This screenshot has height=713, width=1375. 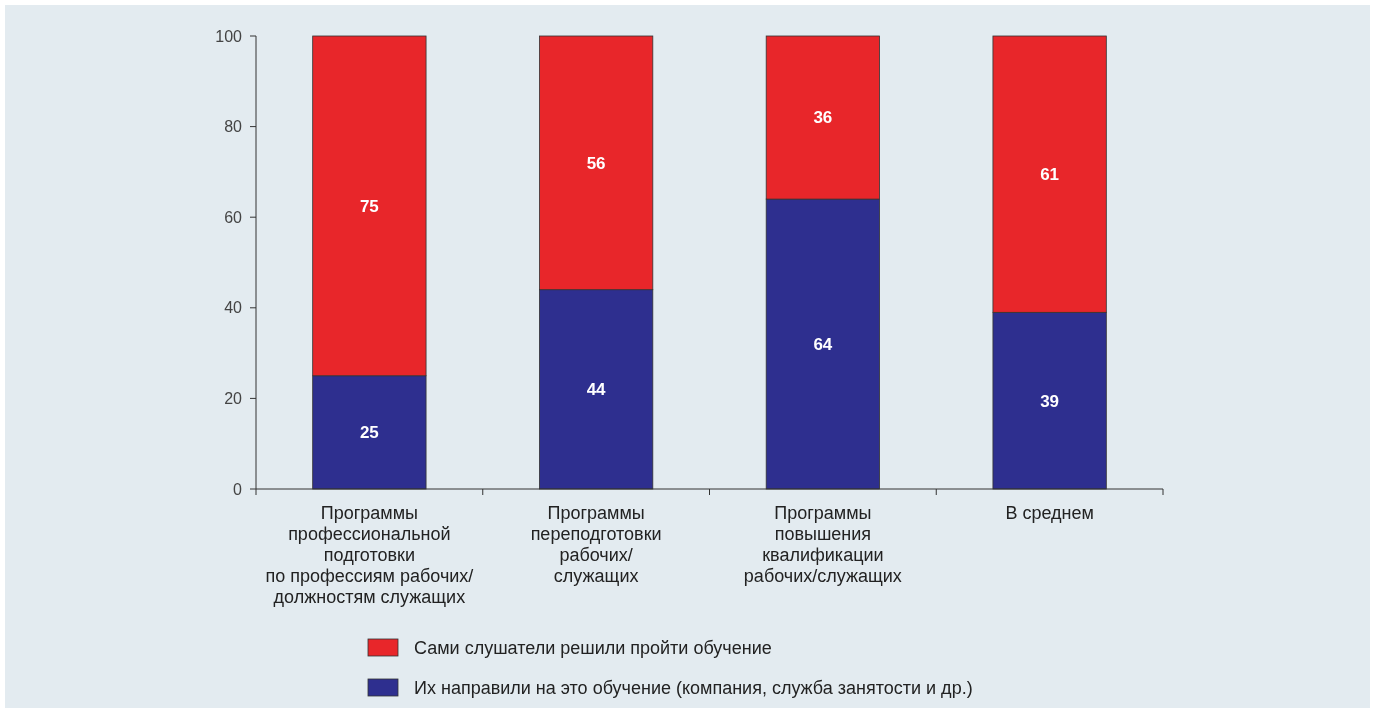 What do you see at coordinates (822, 544) in the screenshot?
I see `x-tick-label: Программы повышения квалификации рабочих/служащих` at bounding box center [822, 544].